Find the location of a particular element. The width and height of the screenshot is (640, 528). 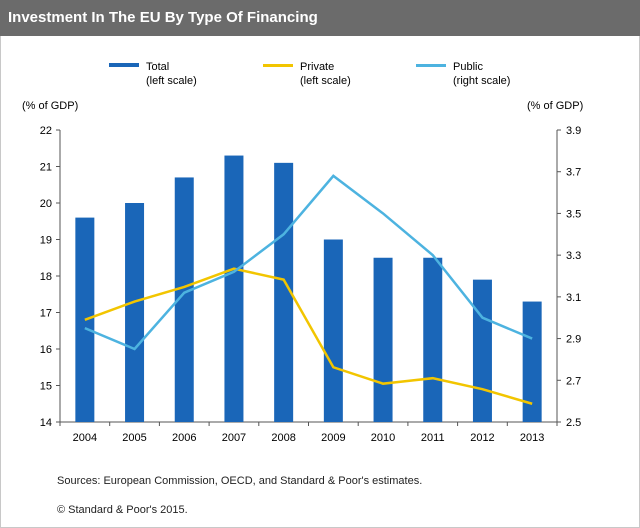

y-tick-label-right: 3.3 is located at coordinates (573, 256).